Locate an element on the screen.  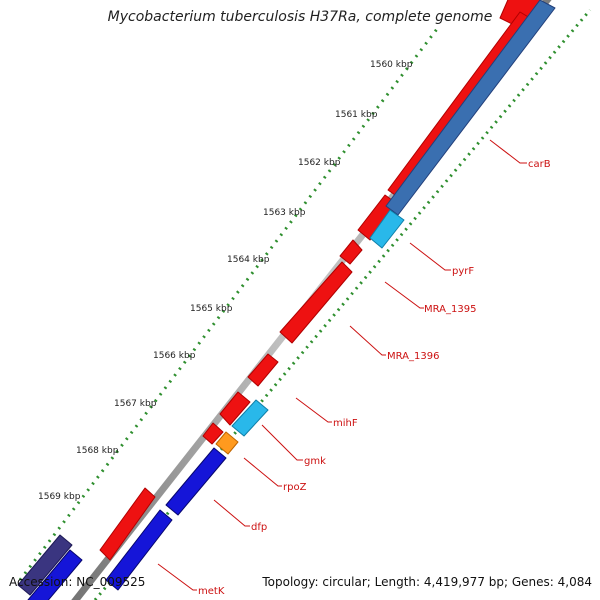
tick-label: 1568 kbp is located at coordinates (97, 451).